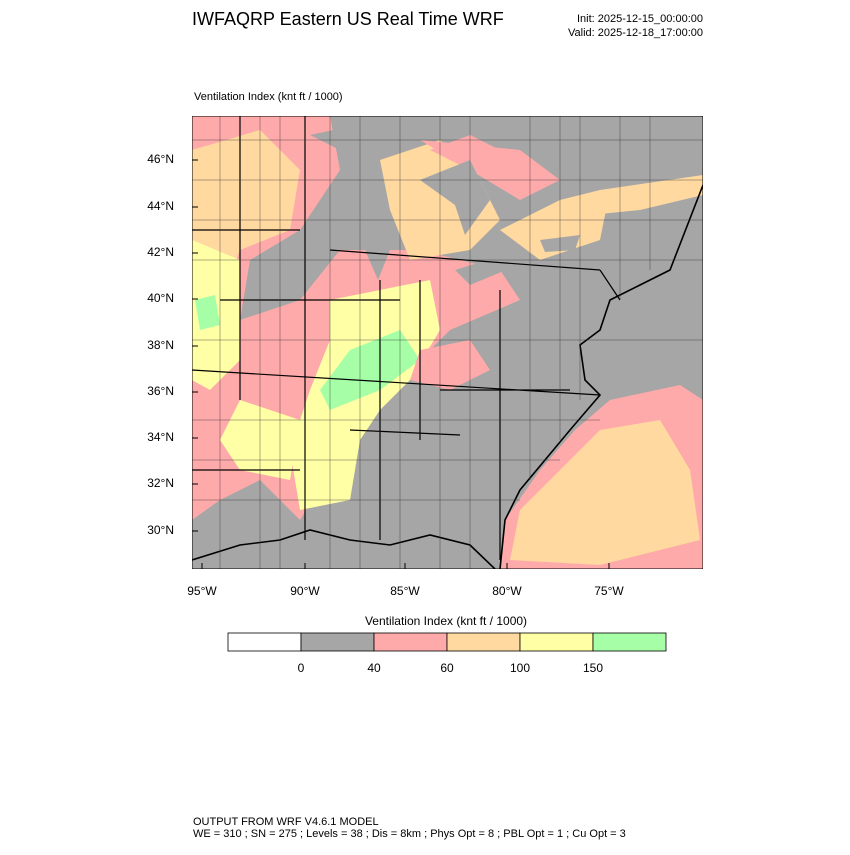 Image resolution: width=850 pixels, height=855 pixels. I want to click on lat-label: 46°N, so click(160, 159).